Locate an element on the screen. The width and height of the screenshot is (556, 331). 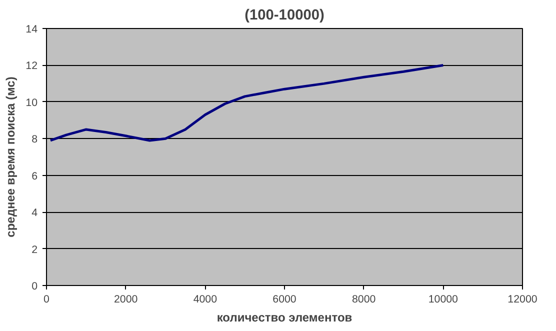
y-tick-label: 14 is located at coordinates (32, 30).